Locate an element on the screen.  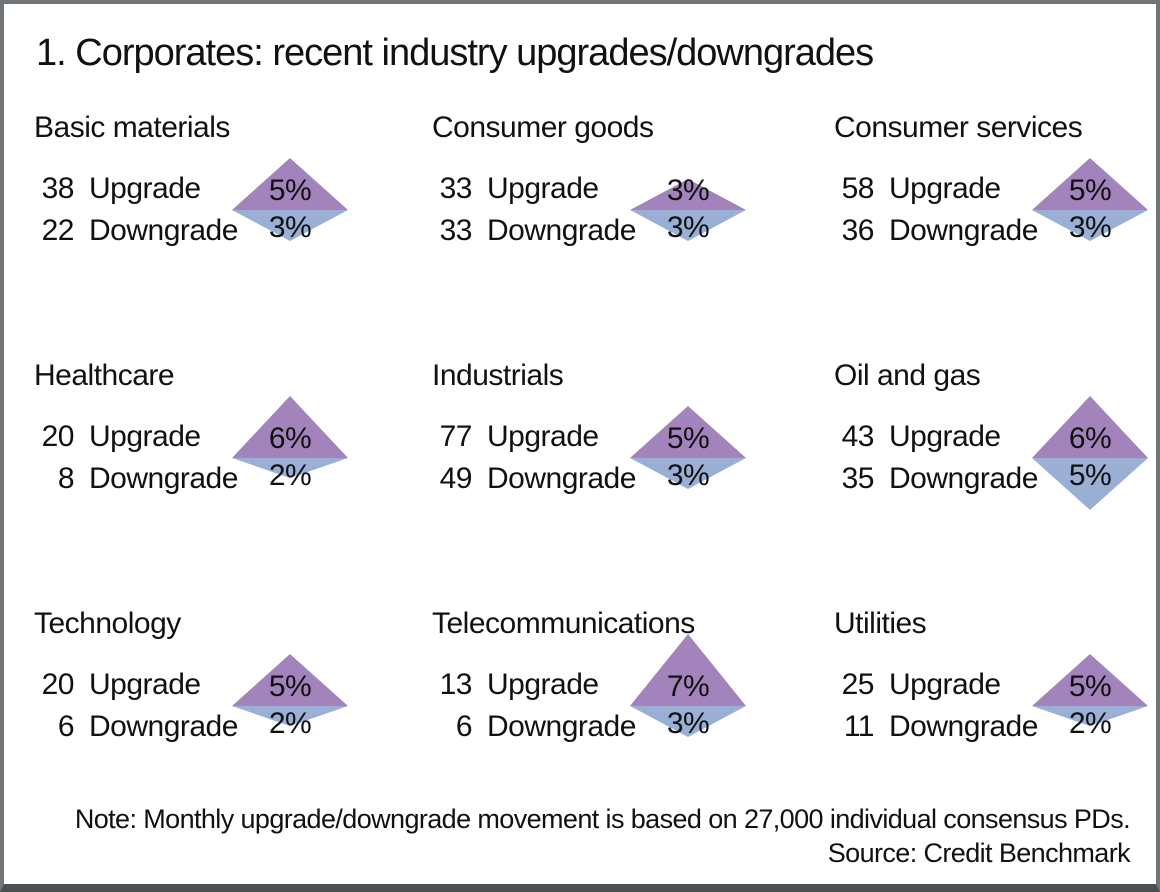
panel-rows: 43 Upgrade 35 Downgrade 6% 5% is located at coordinates (991, 453).